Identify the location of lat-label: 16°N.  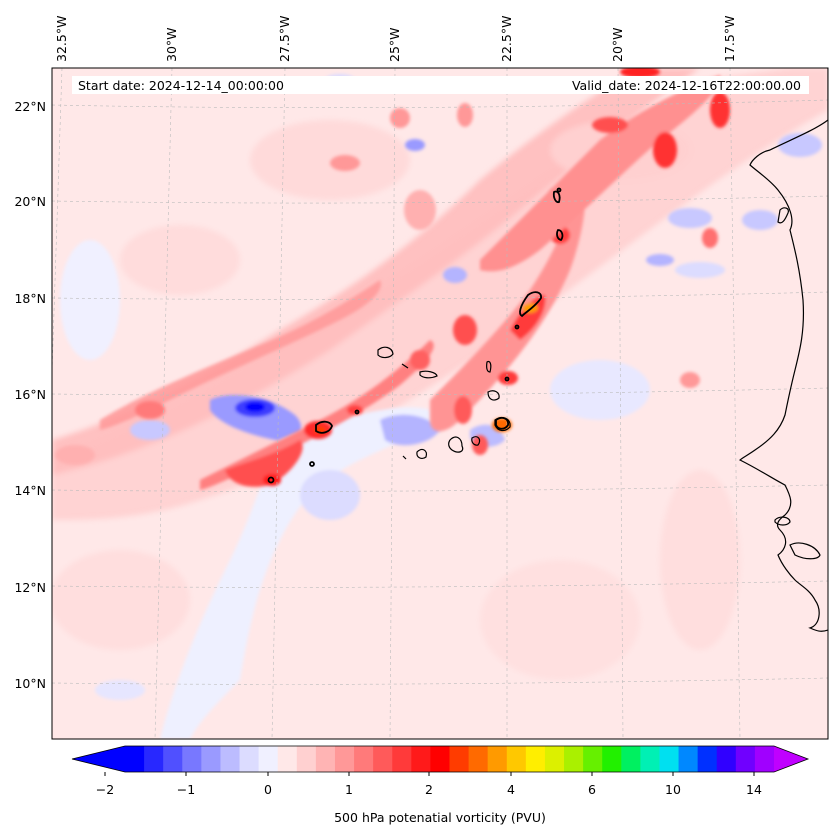
(30, 394).